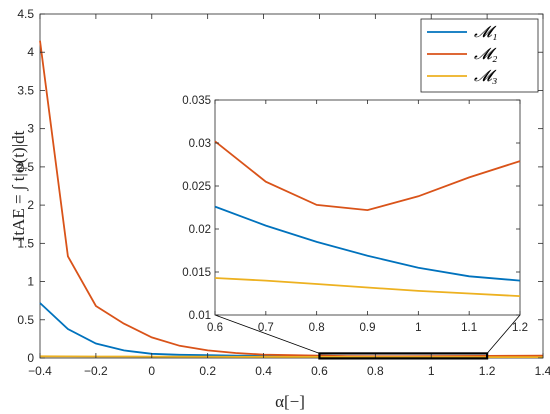 This screenshot has height=414, width=550. I want to click on x-axis-label: α[−], so click(290, 401).